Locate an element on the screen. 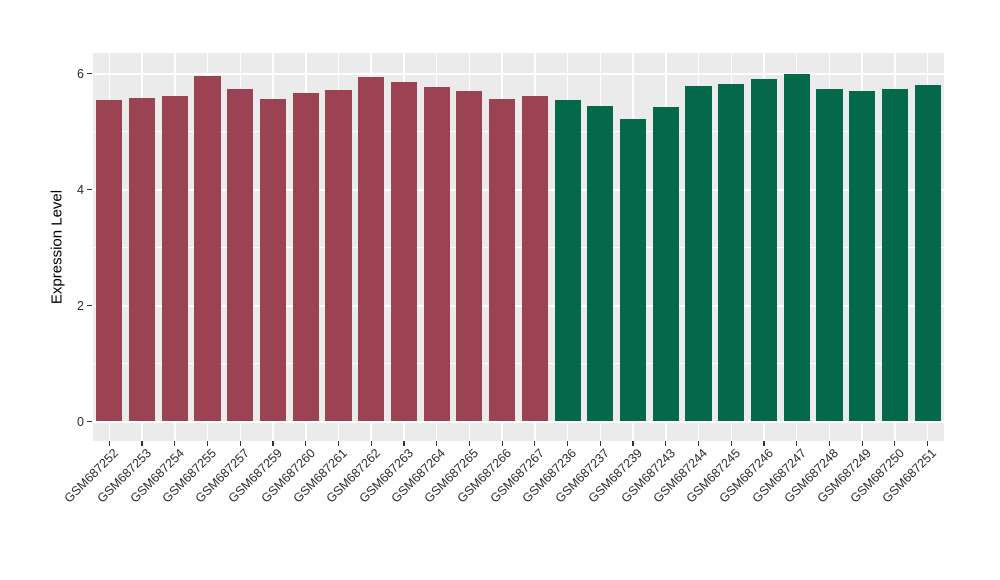  bar-GSM687253 is located at coordinates (142, 259).